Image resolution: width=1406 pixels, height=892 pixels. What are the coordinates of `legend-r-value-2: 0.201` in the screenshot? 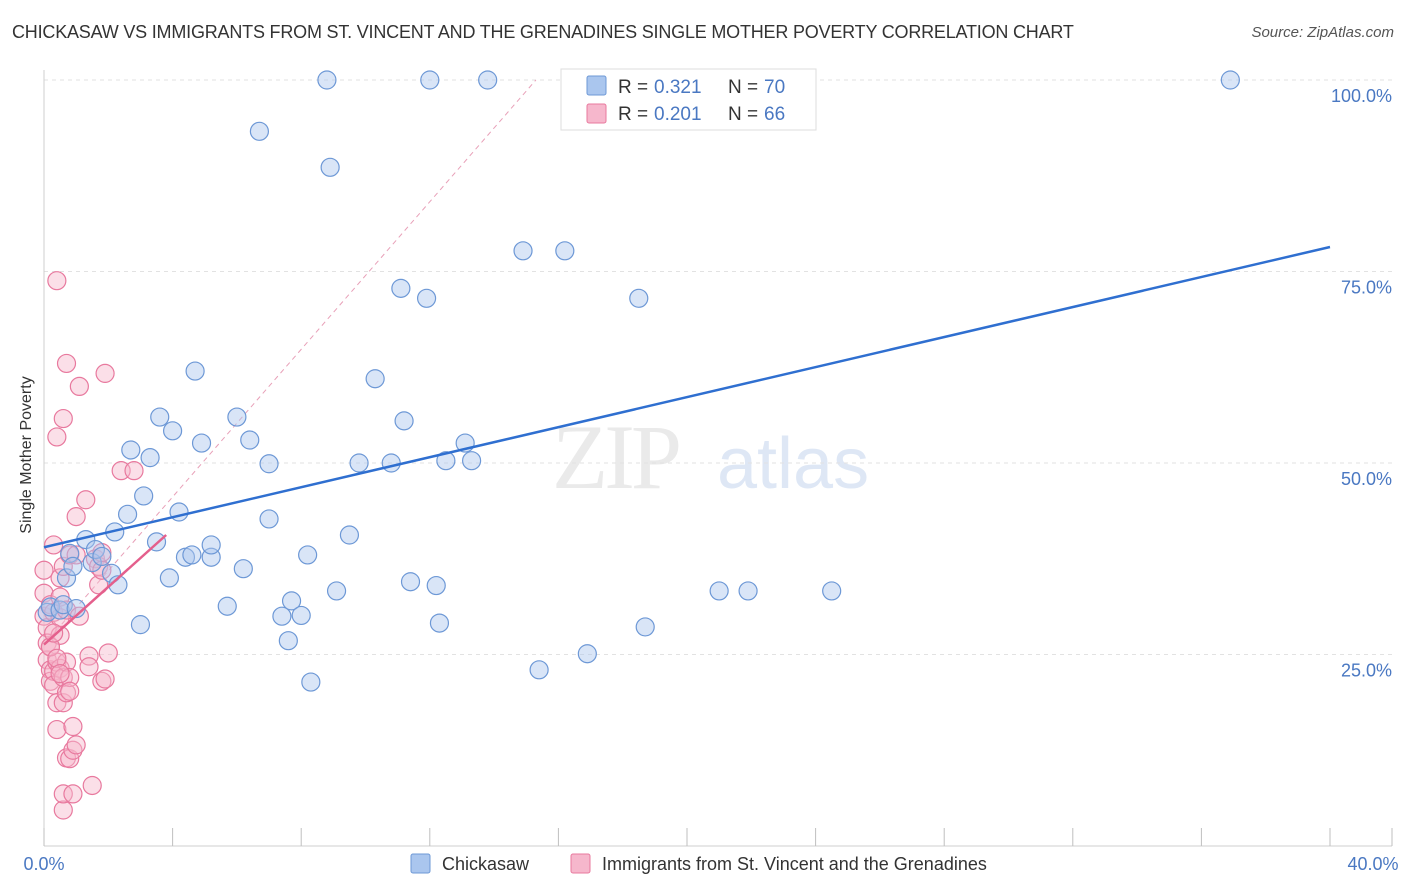 It's located at (678, 114).